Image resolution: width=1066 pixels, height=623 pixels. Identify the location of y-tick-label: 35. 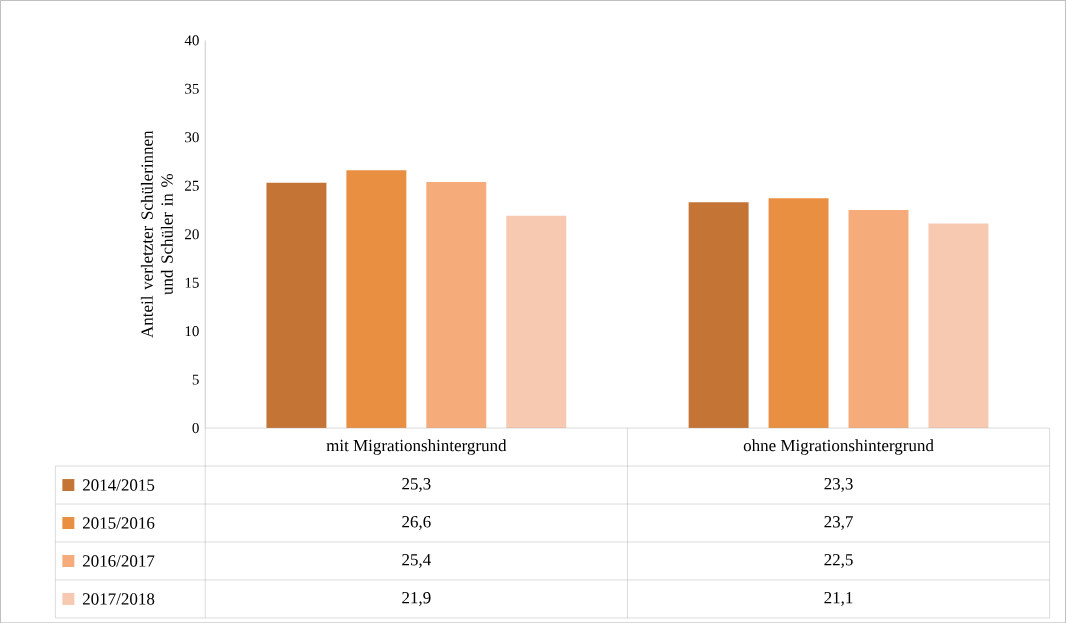
(192, 88).